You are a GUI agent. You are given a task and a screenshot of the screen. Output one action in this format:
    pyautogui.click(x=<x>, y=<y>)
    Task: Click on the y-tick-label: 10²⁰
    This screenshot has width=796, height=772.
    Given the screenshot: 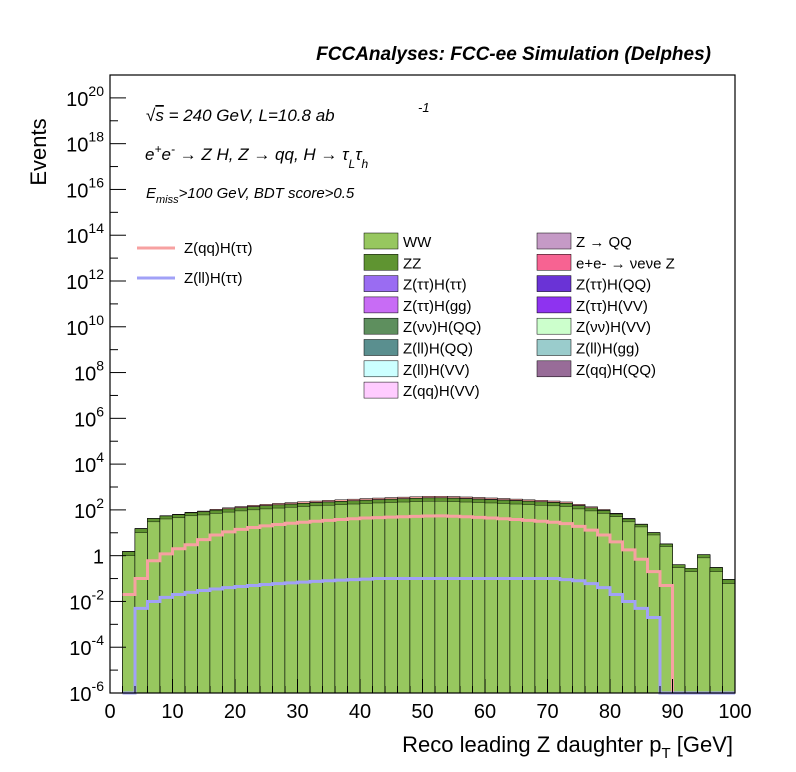 What is the action you would take?
    pyautogui.click(x=85, y=97)
    